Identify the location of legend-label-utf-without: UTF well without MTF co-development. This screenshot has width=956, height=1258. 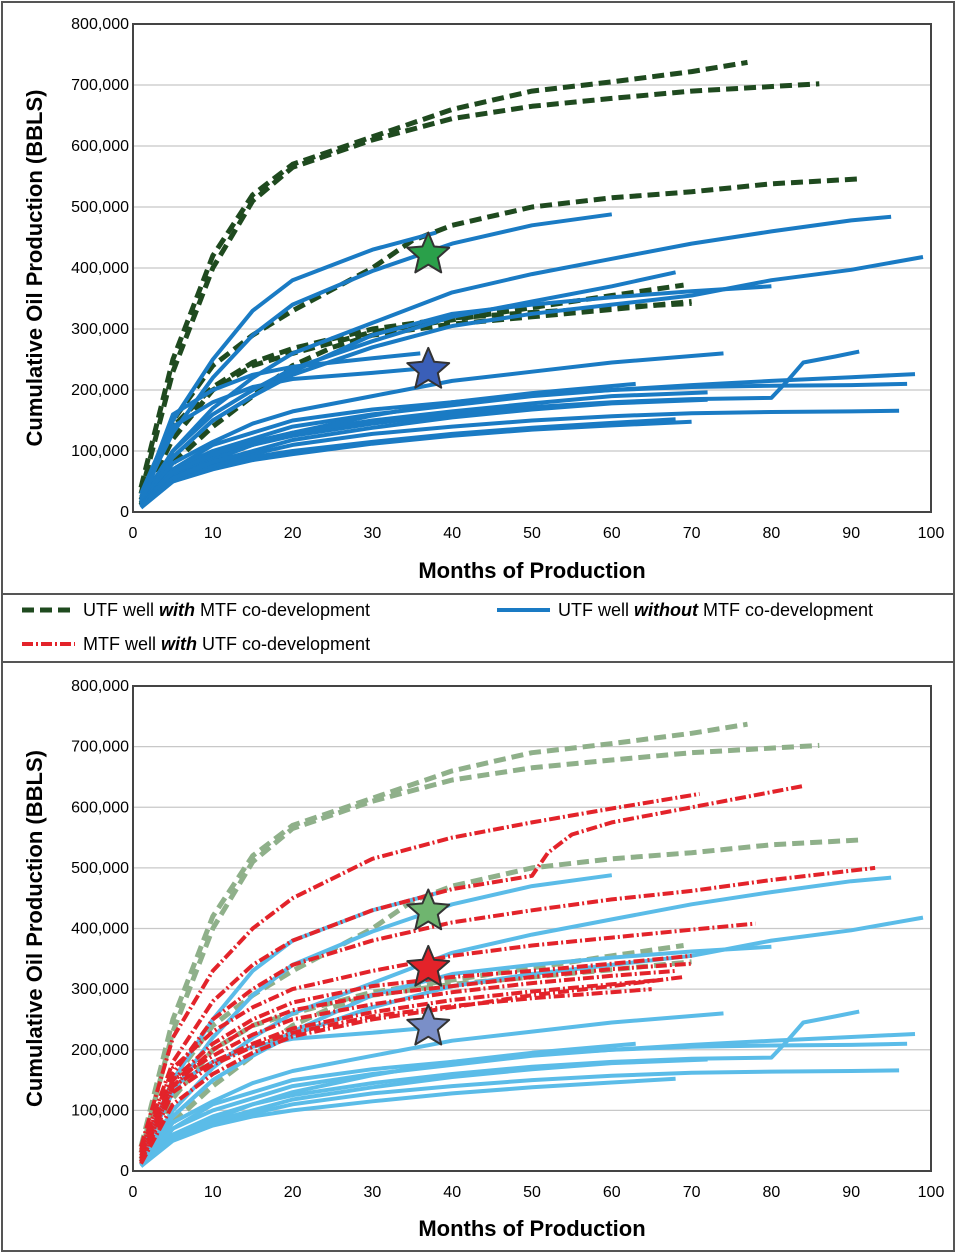
(715, 610).